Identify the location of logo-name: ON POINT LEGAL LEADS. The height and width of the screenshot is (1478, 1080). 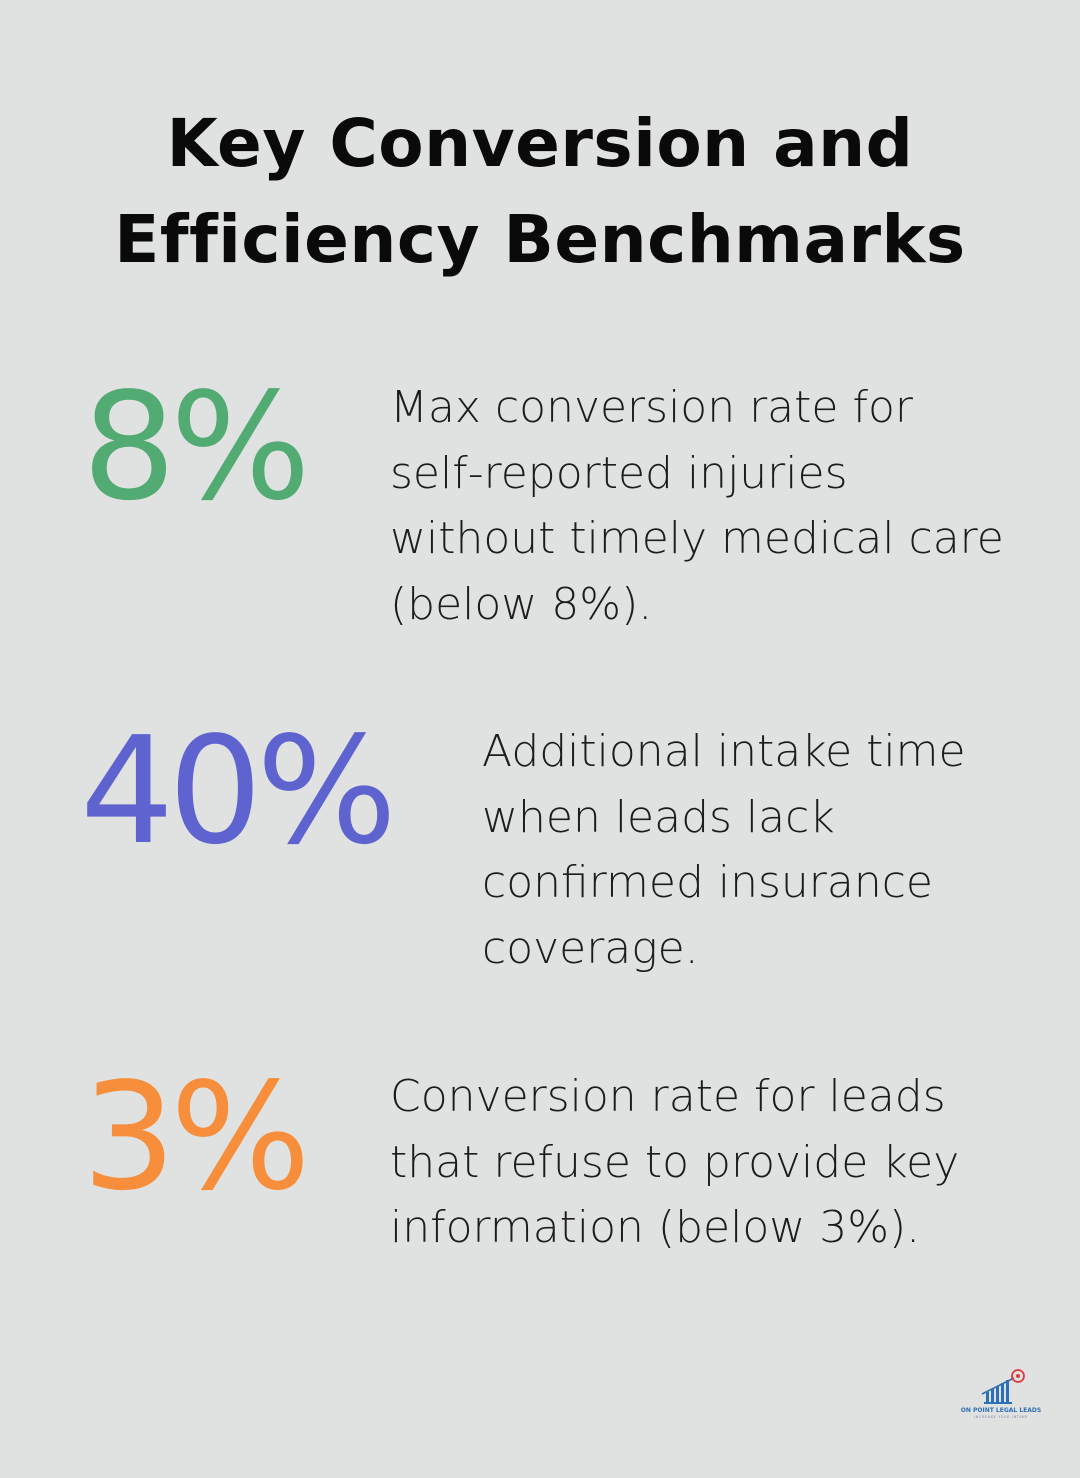
(1001, 1410).